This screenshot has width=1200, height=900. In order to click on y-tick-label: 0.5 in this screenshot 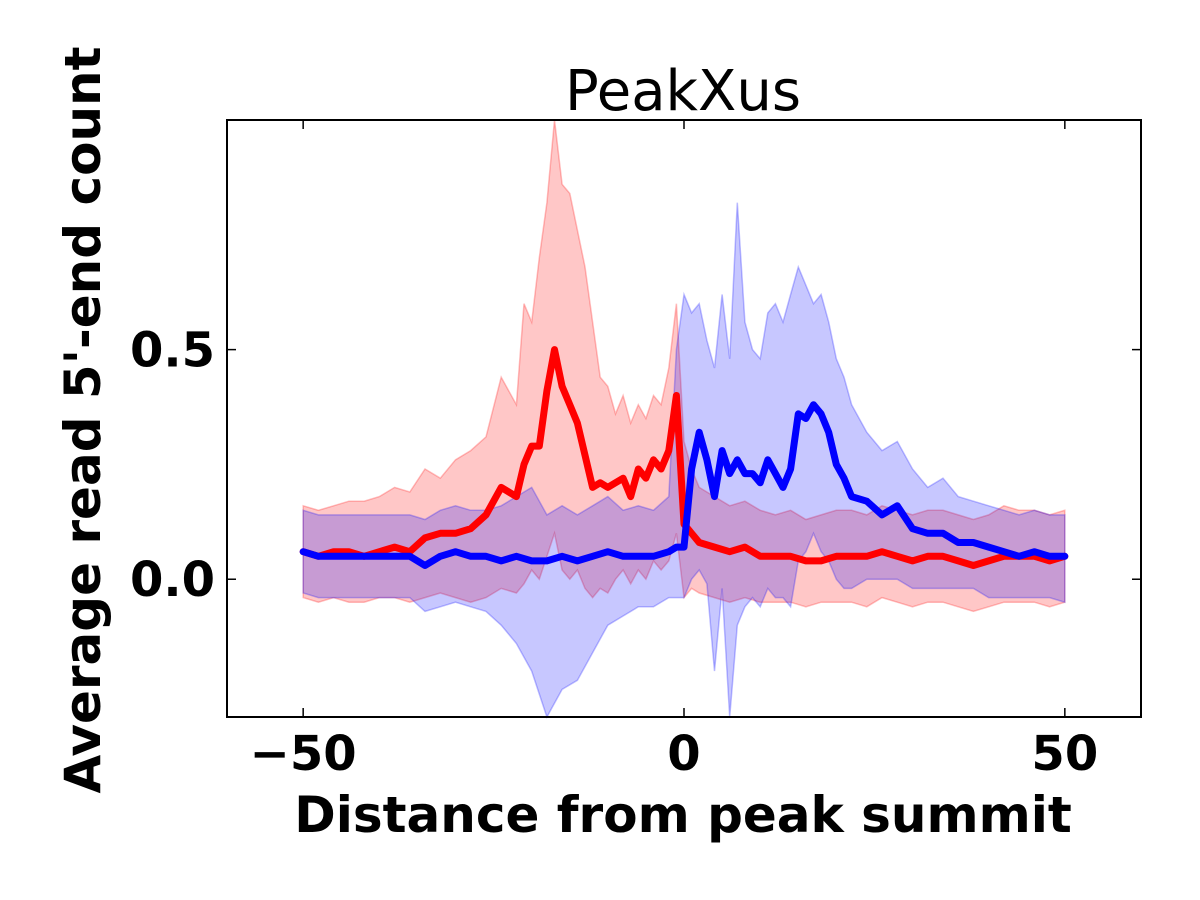, I will do `click(172, 351)`.